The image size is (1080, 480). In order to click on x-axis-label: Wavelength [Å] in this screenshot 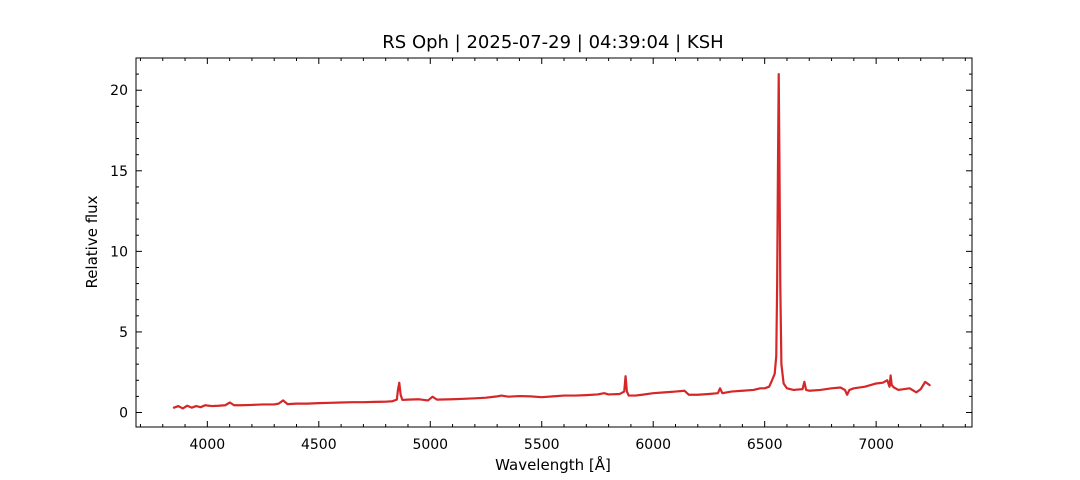, I will do `click(553, 464)`.